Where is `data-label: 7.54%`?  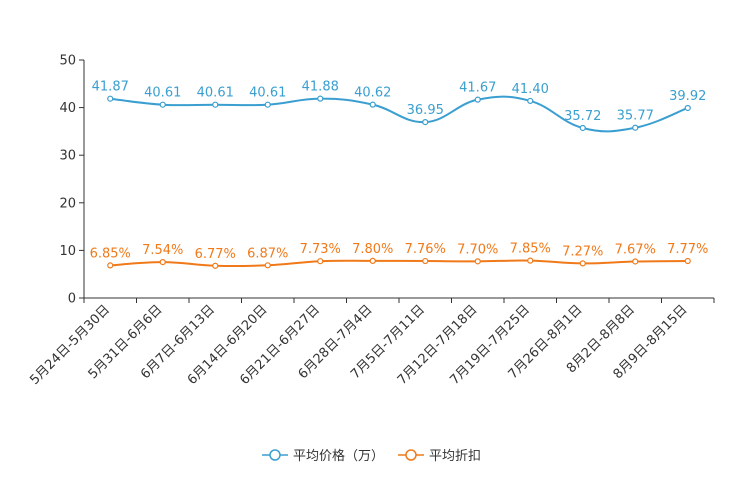
data-label: 7.54% is located at coordinates (162, 250).